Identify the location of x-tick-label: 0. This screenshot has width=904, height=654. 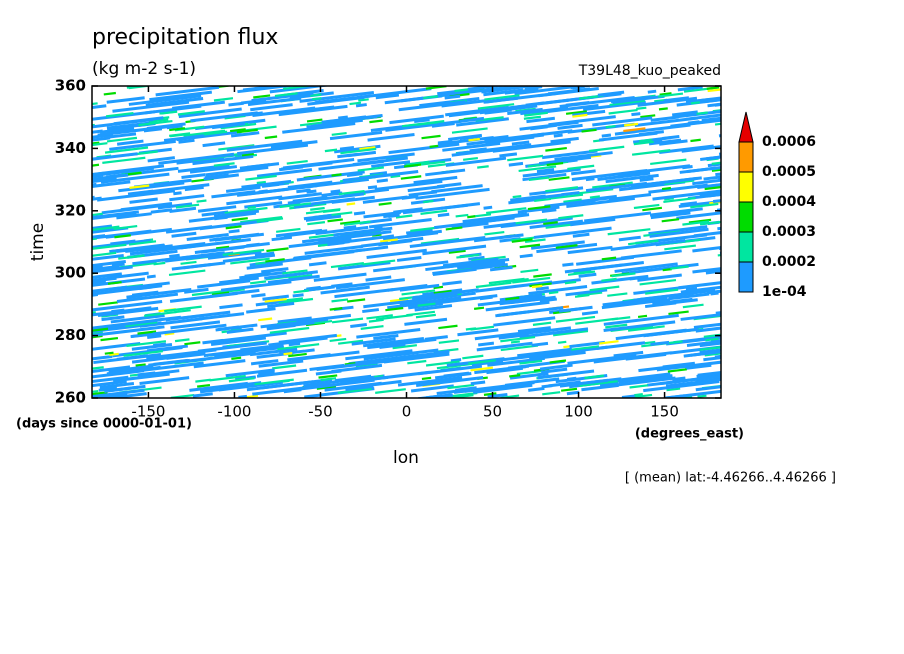
(407, 412).